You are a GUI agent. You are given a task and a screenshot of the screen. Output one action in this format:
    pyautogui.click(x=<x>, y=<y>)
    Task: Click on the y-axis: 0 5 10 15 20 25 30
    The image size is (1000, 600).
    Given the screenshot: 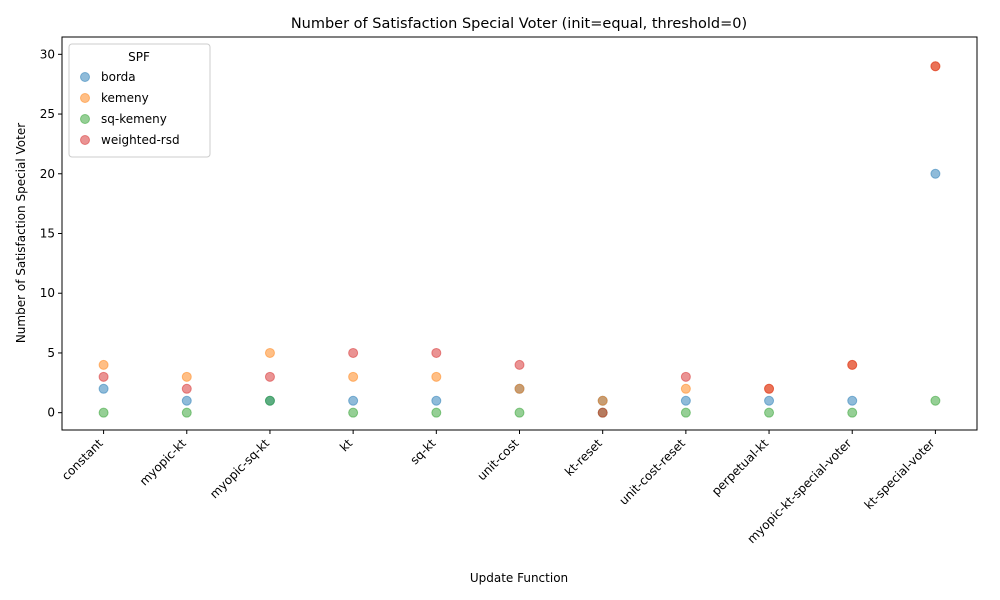 What is the action you would take?
    pyautogui.click(x=51, y=233)
    